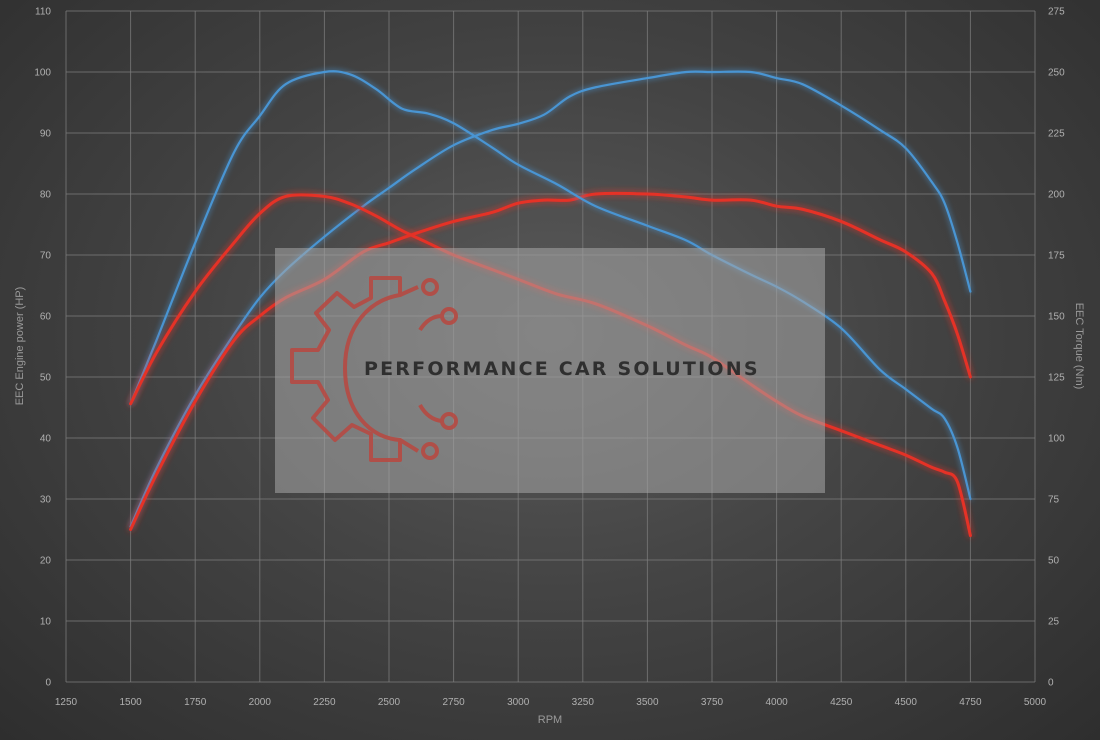 Image resolution: width=1100 pixels, height=740 pixels. Describe the element at coordinates (1054, 622) in the screenshot. I see `y-right-tick-label: 25` at that location.